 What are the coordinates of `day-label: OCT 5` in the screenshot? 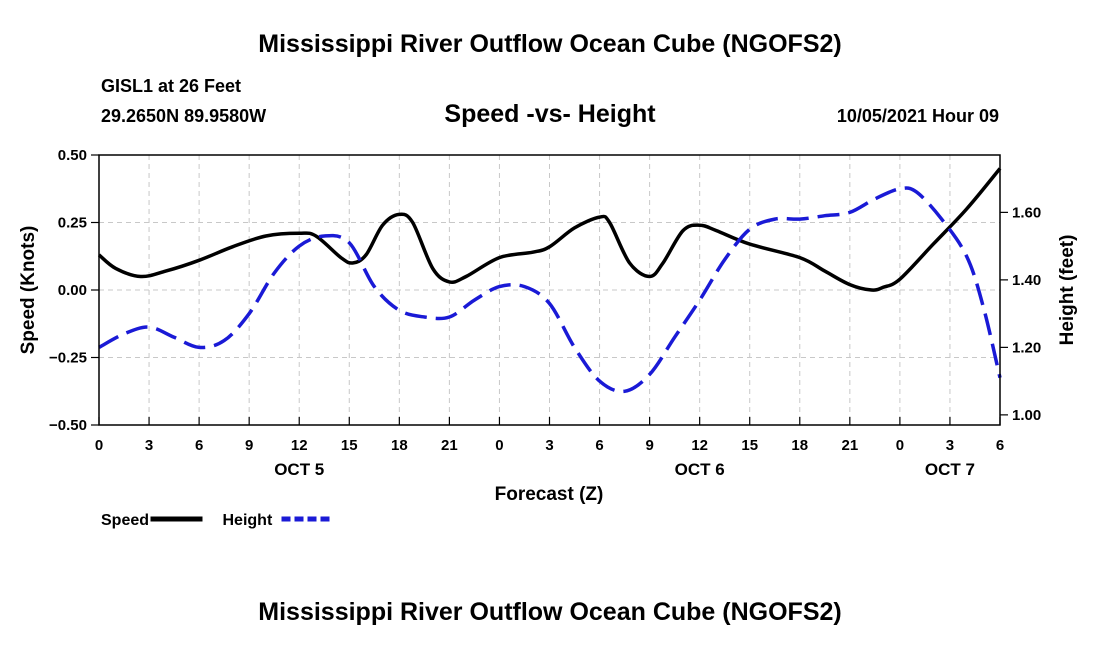 It's located at (299, 469).